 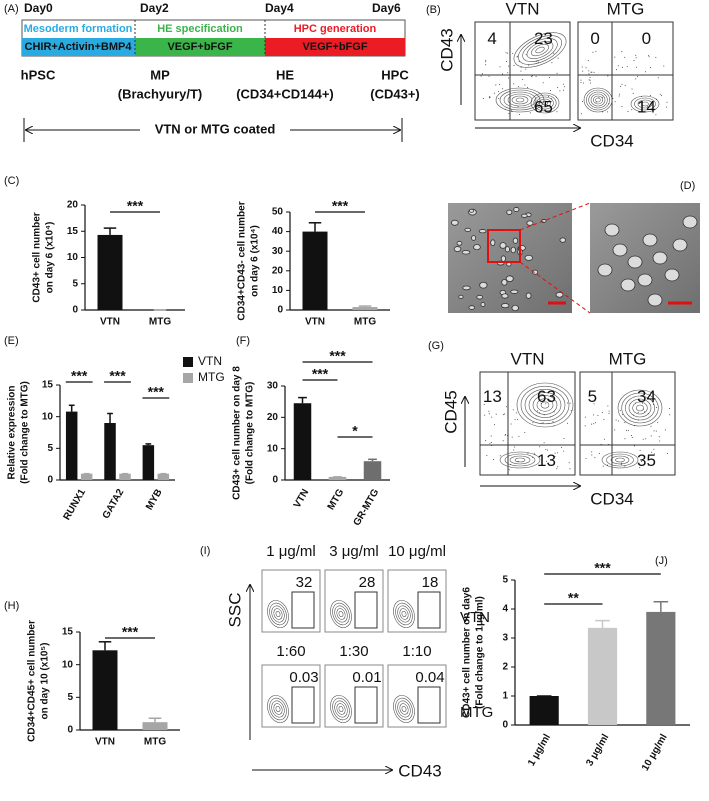 I want to click on stage: HPC, so click(x=395, y=74).